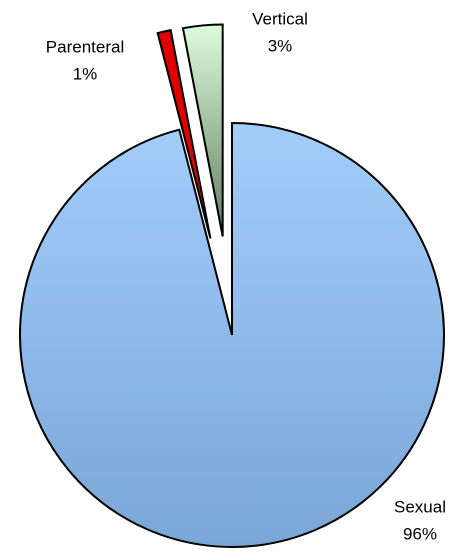 Image resolution: width=464 pixels, height=555 pixels. Describe the element at coordinates (420, 506) in the screenshot. I see `slice-label: Sexual` at that location.